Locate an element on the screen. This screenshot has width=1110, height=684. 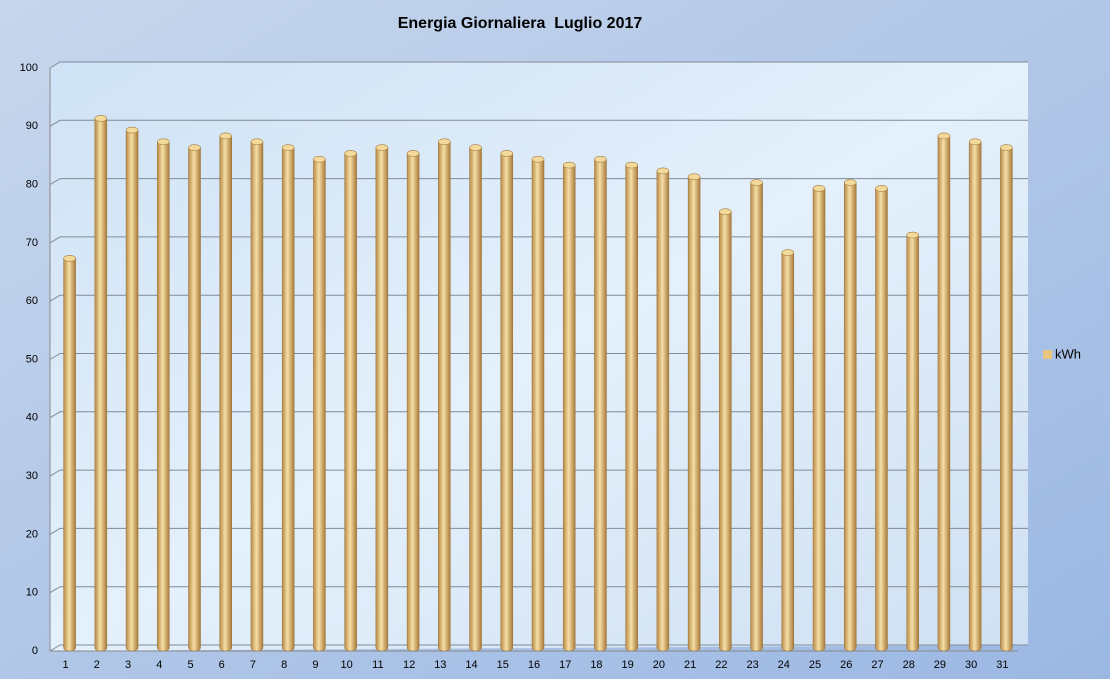
y-tick-label: 70 is located at coordinates (32, 243).